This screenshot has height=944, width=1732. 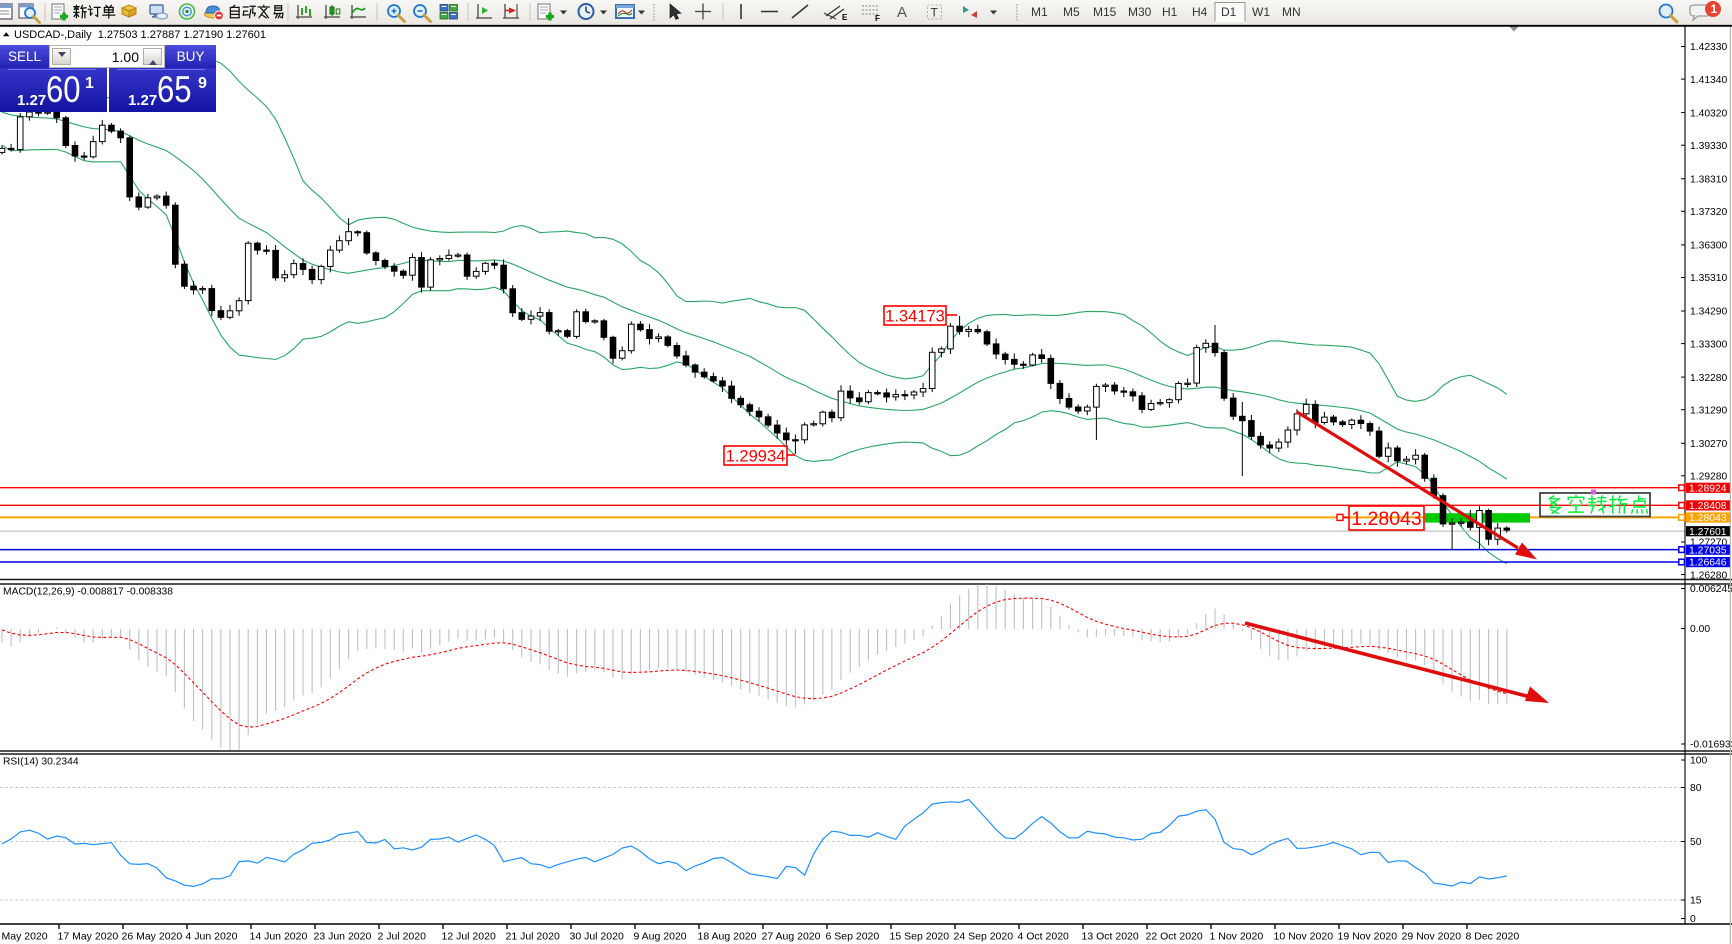 I want to click on svg-text: 1.28408, so click(x=1708, y=506).